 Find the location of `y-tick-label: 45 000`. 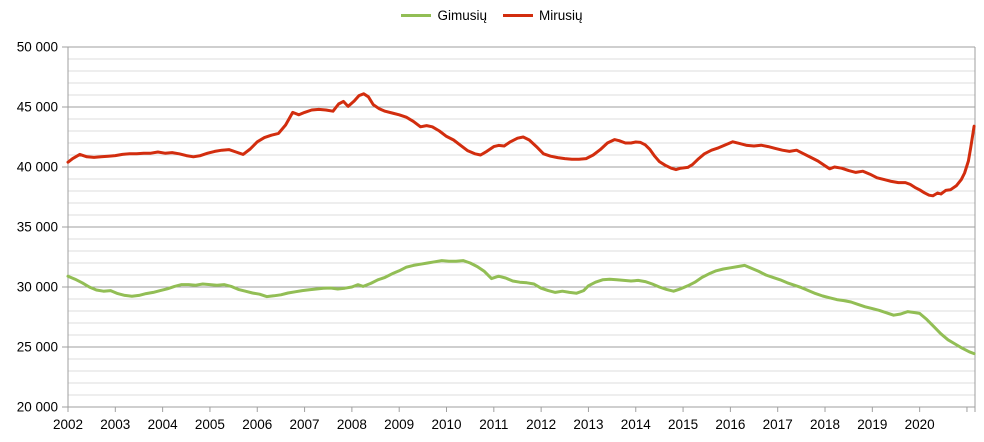

y-tick-label: 45 000 is located at coordinates (37, 107).